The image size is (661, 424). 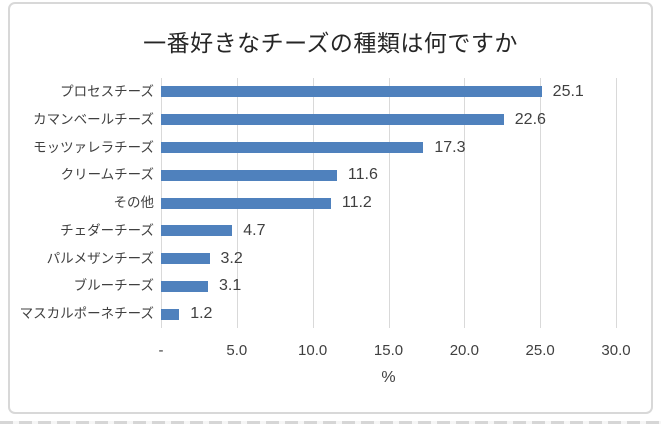 What do you see at coordinates (161, 350) in the screenshot?
I see `x-tick-label: -` at bounding box center [161, 350].